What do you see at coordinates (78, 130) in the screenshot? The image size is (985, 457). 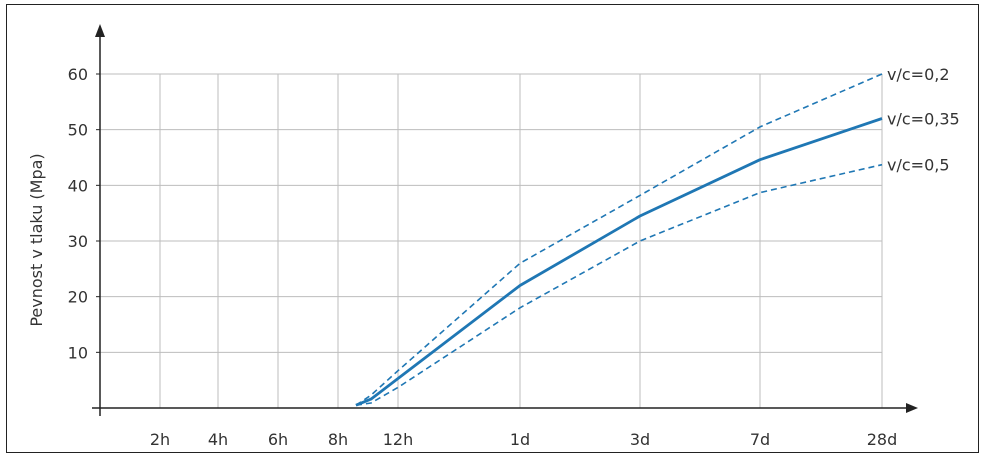 I see `y-tick-label: 50` at bounding box center [78, 130].